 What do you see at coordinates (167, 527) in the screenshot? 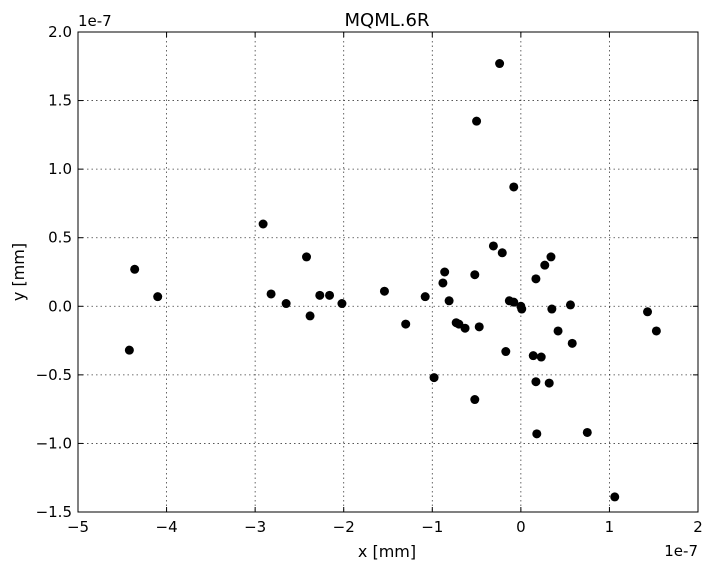
I see `x-tick-label: −4` at bounding box center [167, 527].